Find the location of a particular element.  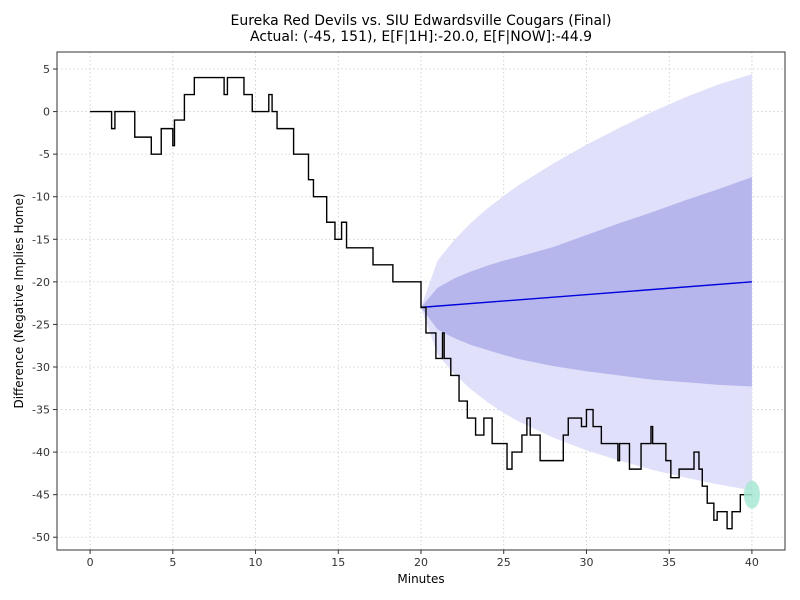

y-tick-label: 5 is located at coordinates (46, 69).